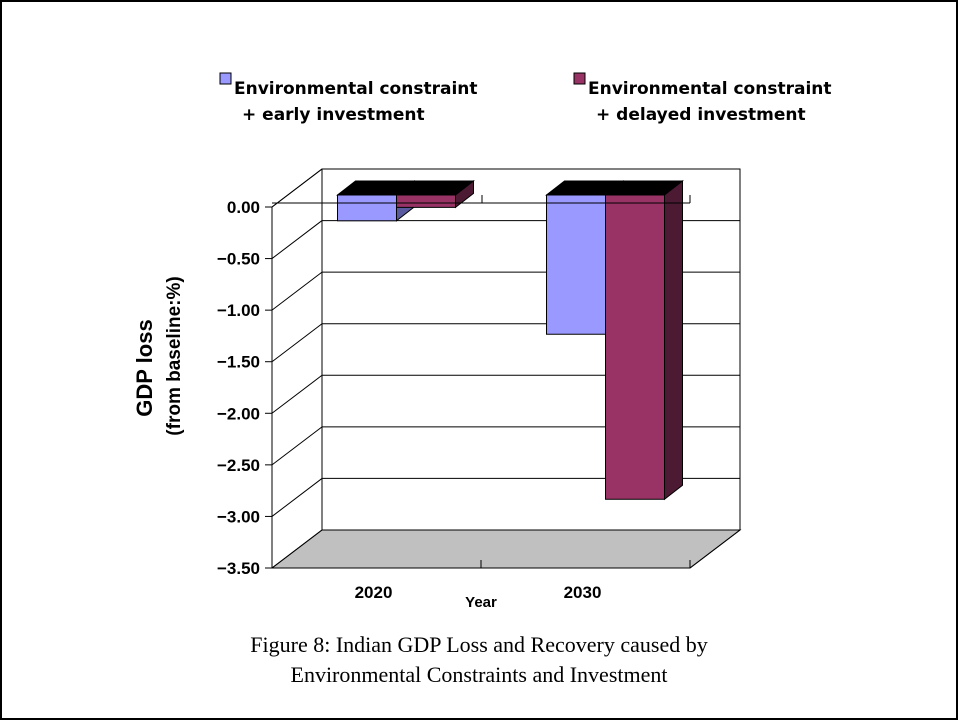 The image size is (958, 720). Describe the element at coordinates (238, 388) in the screenshot. I see `y-tick-labels: 0.00 −0.50 −1.00 −1.50 −2.00 −2.50 −3.00 −3.50` at that location.